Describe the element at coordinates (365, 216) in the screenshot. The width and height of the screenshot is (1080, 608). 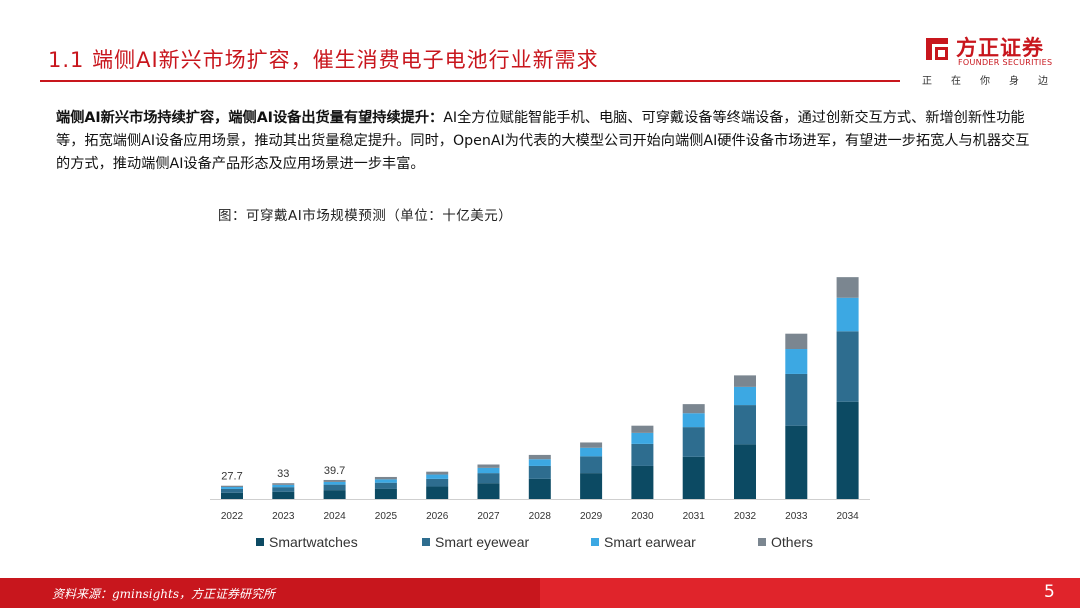
I see `figure-caption: 图：可穿戴AI市场规模预测（单位：十亿美元）` at that location.